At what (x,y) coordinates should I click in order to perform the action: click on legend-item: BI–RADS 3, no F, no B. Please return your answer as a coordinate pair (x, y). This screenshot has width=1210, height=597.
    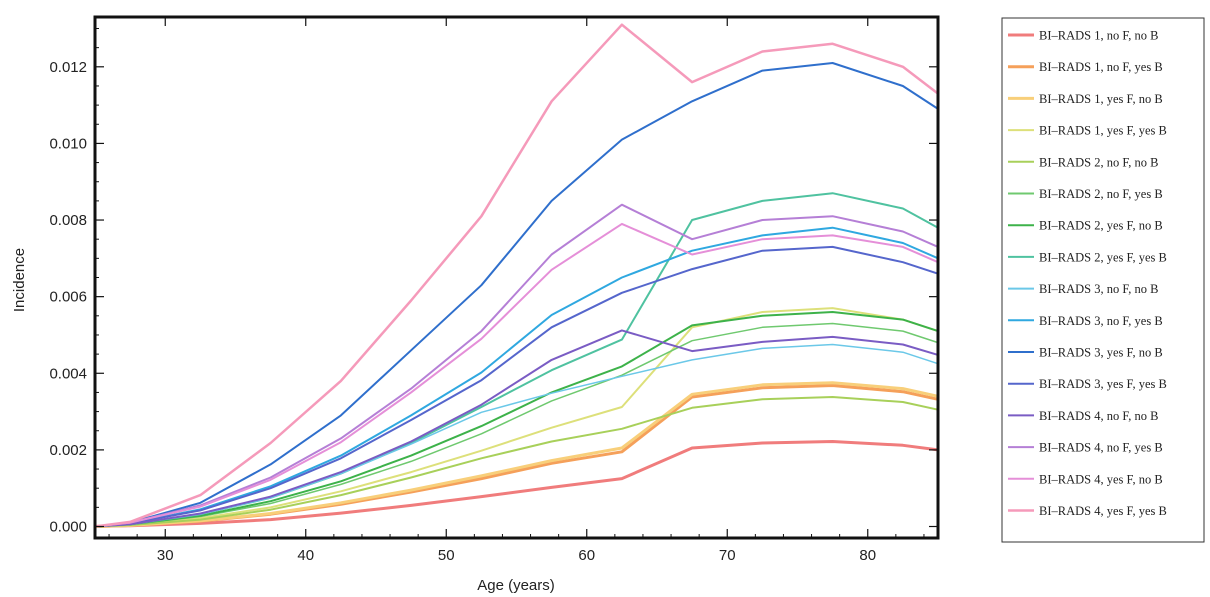
    Looking at the image, I should click on (1083, 289).